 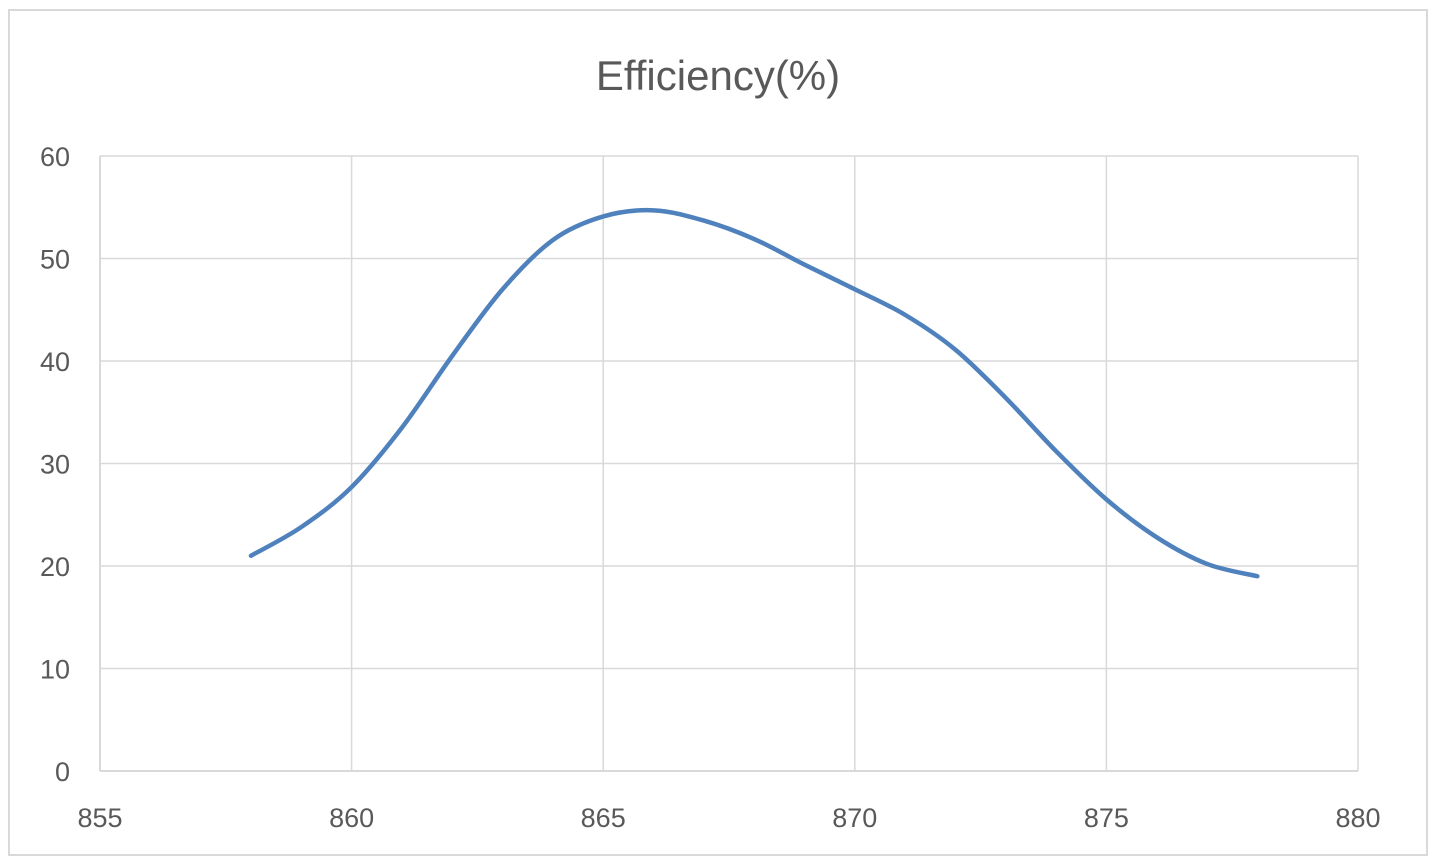 I want to click on x-axis-tick-labels: 855 860 865 870 875 880, so click(x=728, y=818).